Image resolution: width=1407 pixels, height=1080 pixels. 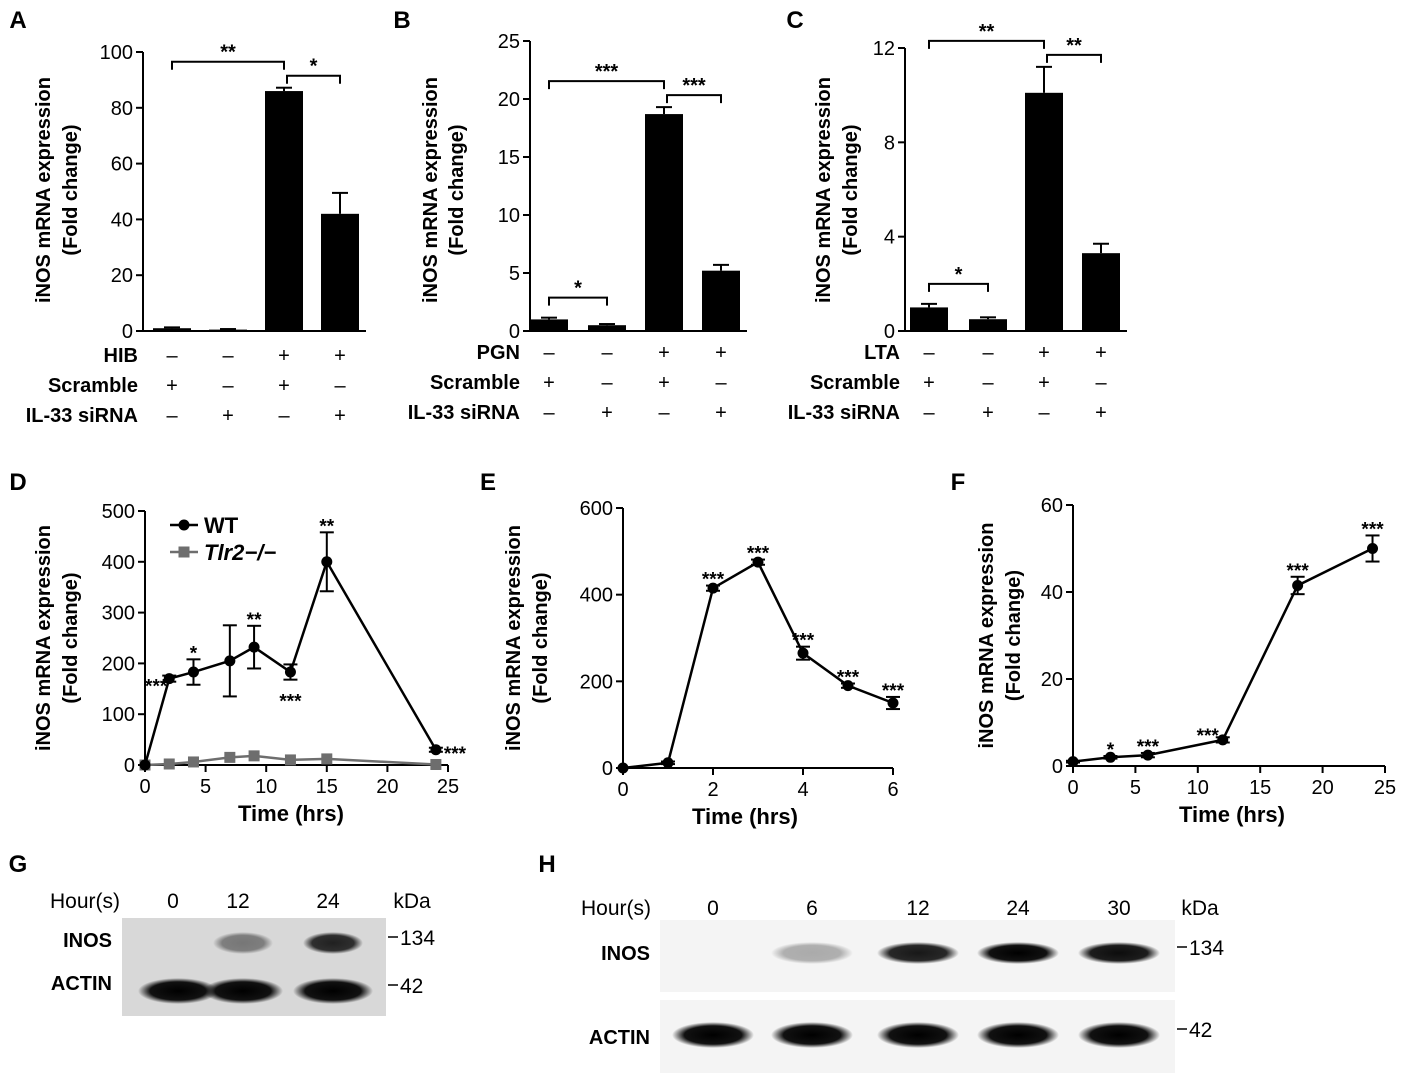 I want to click on western-blot-G: Hour(s) 0 12 24 kDa INOS 134 ACTIN 42, so click(x=242, y=953).